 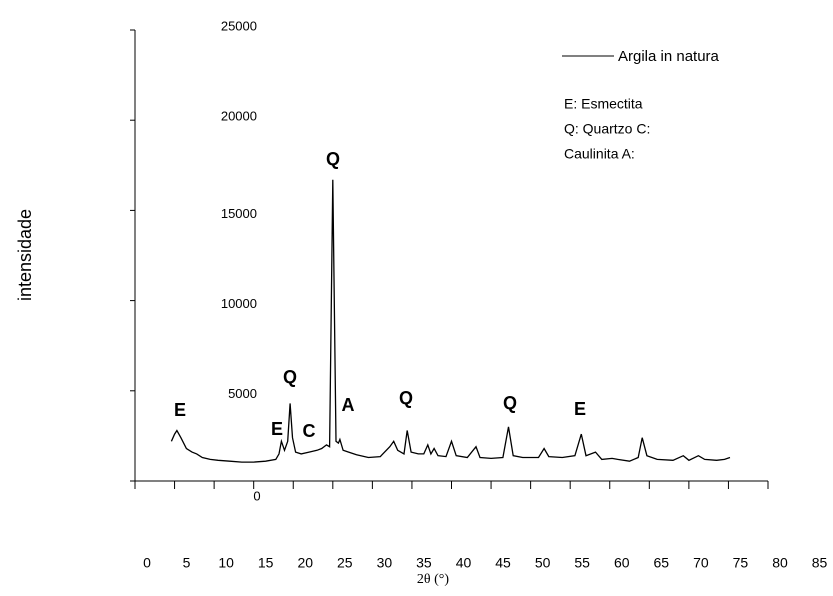 I want to click on y-tick-label: 20000, so click(x=239, y=116).